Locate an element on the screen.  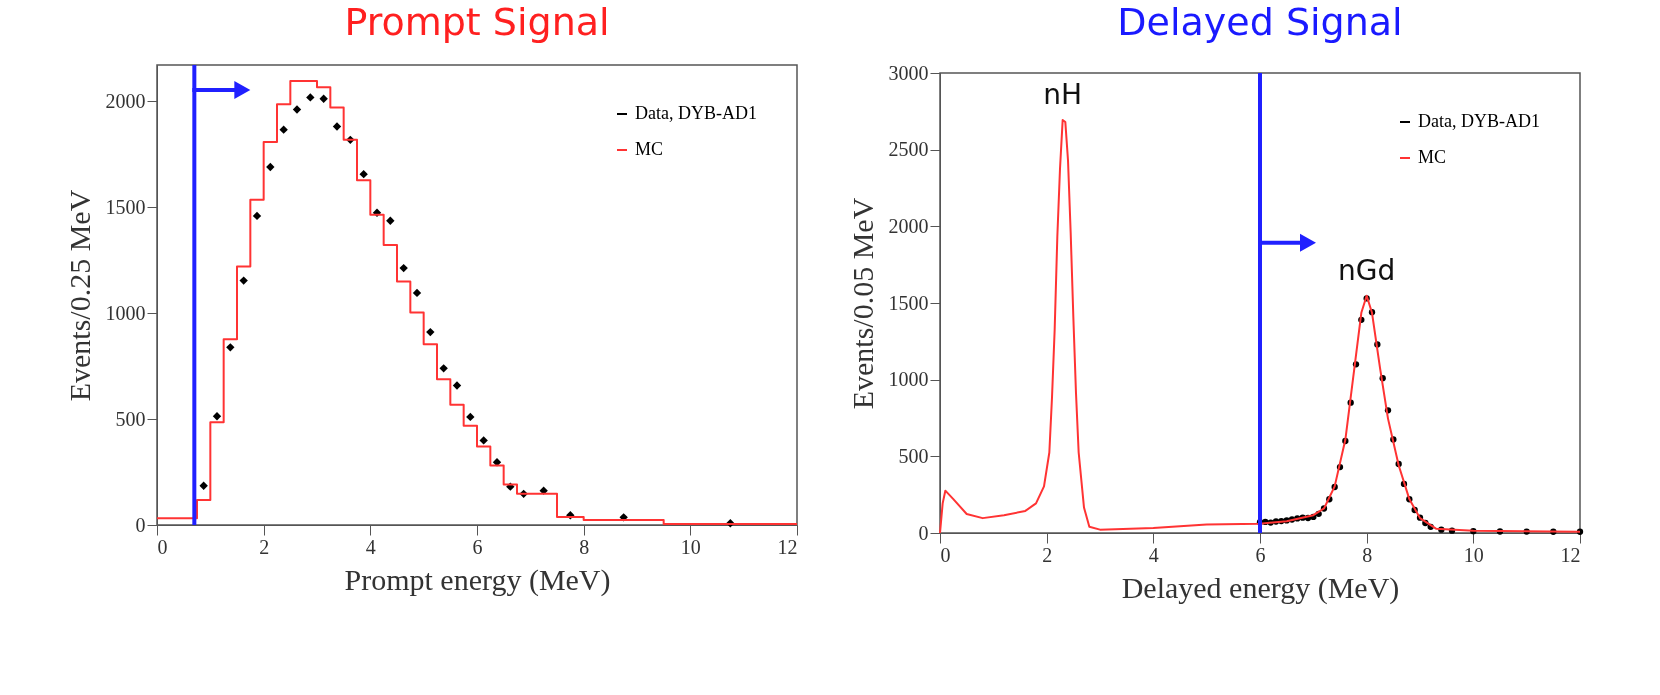
y-axis-title: Events/0.25 MeV is located at coordinates (79, 295).